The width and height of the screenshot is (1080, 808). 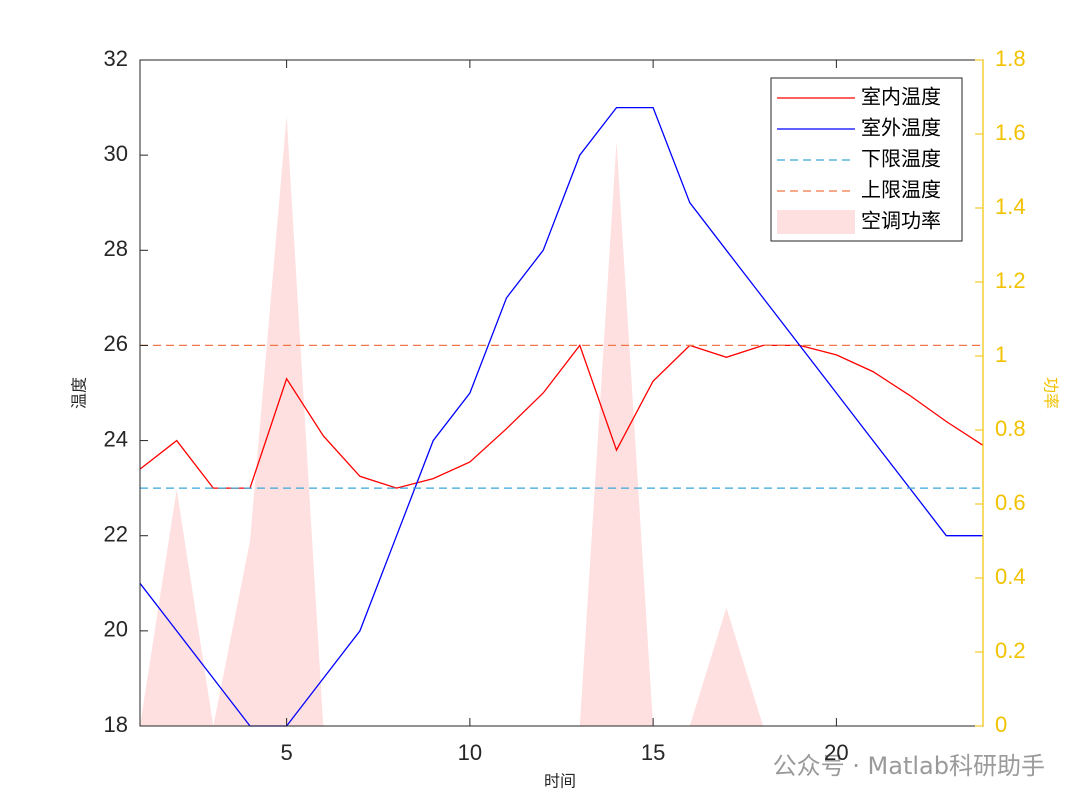 I want to click on legend-label: 室外温度, so click(x=901, y=128).